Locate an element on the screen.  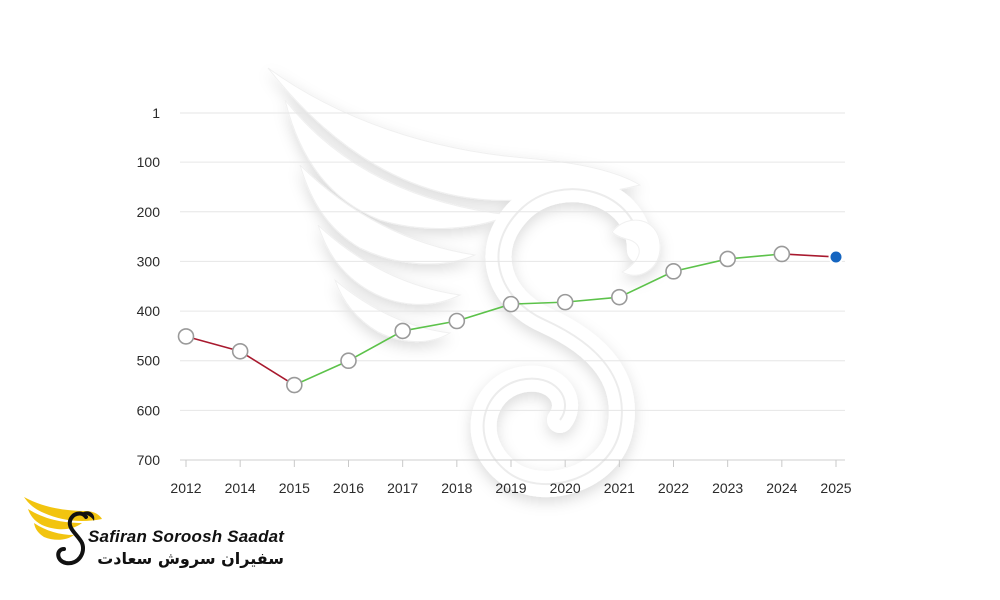
x-tick-label: 2017 is located at coordinates (402, 488).